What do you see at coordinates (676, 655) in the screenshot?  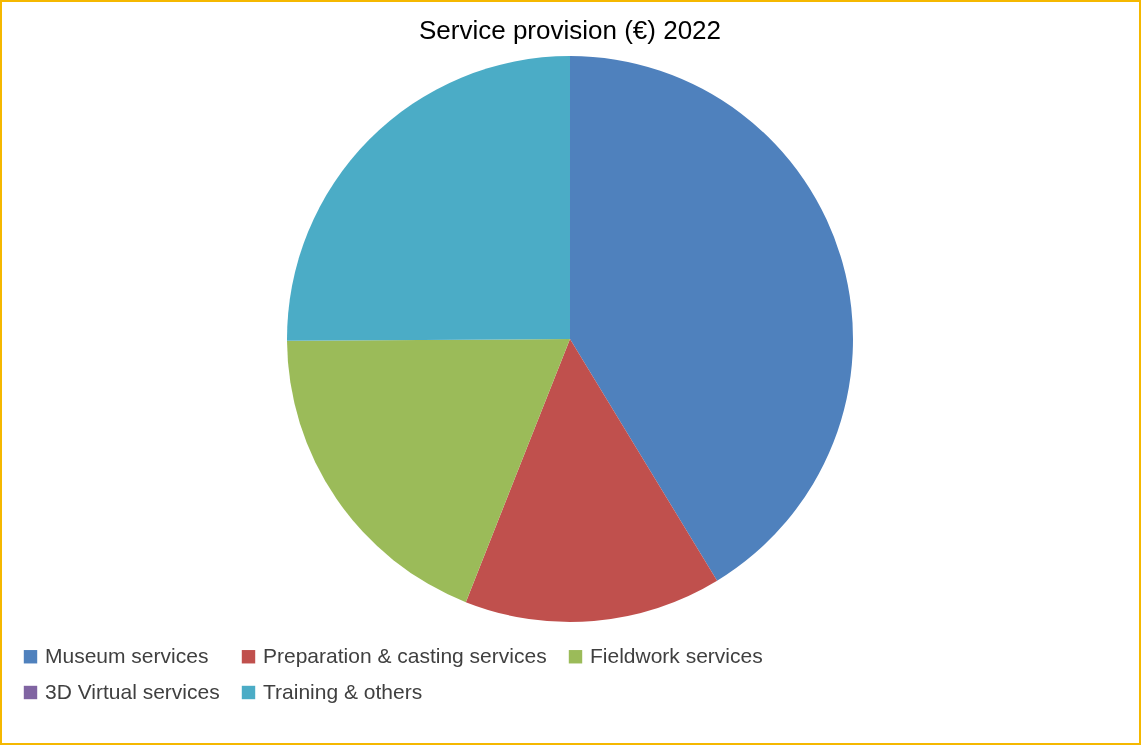 I see `legend-label: Fieldwork services` at bounding box center [676, 655].